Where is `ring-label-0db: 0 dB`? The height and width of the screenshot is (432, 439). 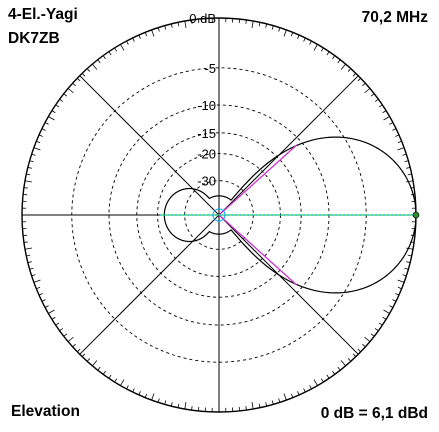 ring-label-0db: 0 dB is located at coordinates (202, 18).